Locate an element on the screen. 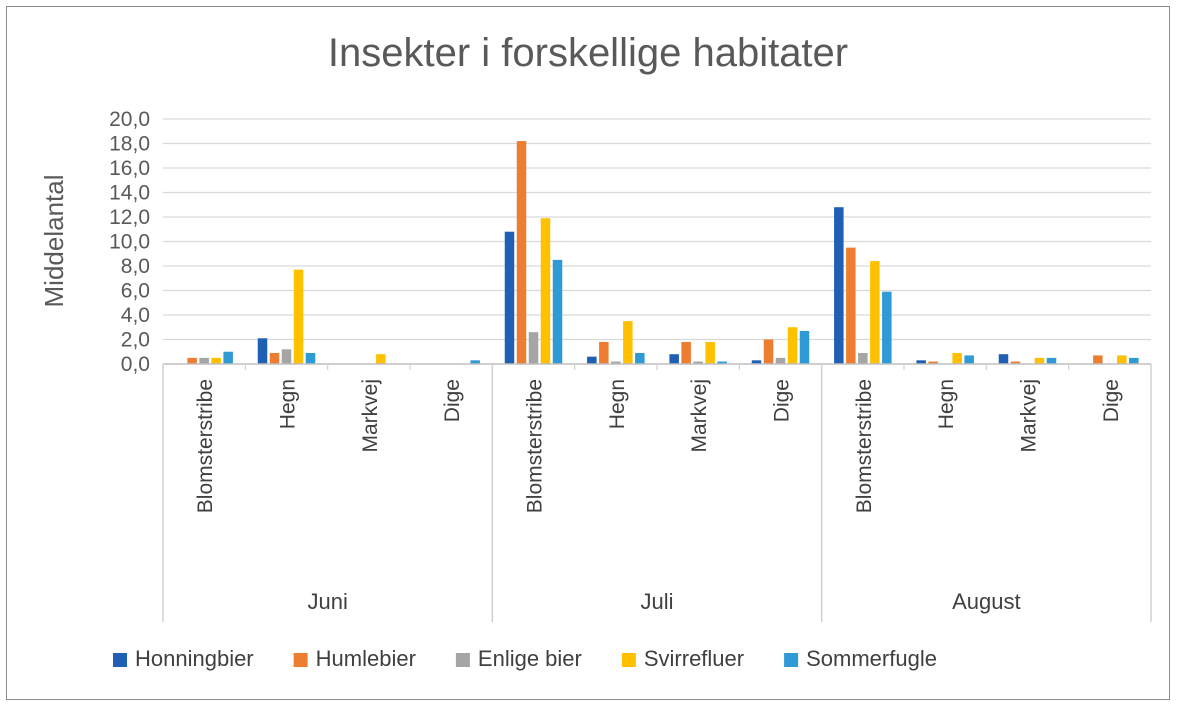 The width and height of the screenshot is (1177, 707). group-label: August is located at coordinates (986, 601).